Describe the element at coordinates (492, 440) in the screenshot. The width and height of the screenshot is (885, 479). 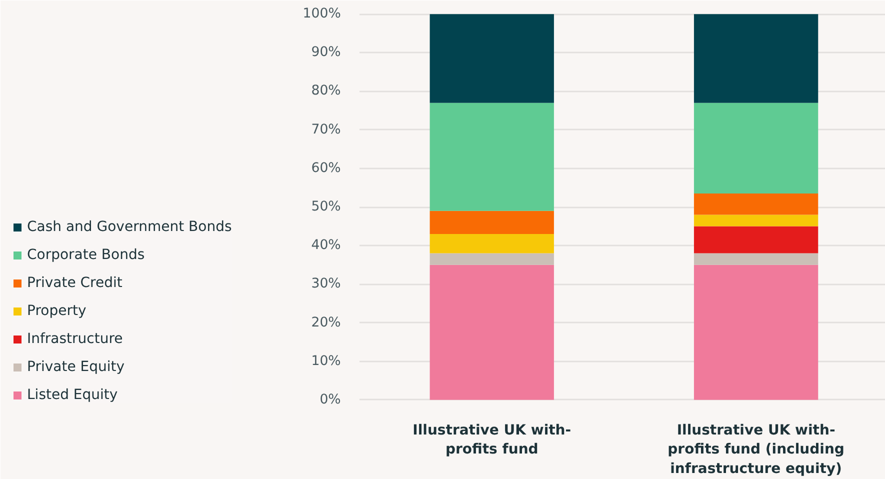
I see `x-tick-label: Illustrative UK with-profits fund` at that location.